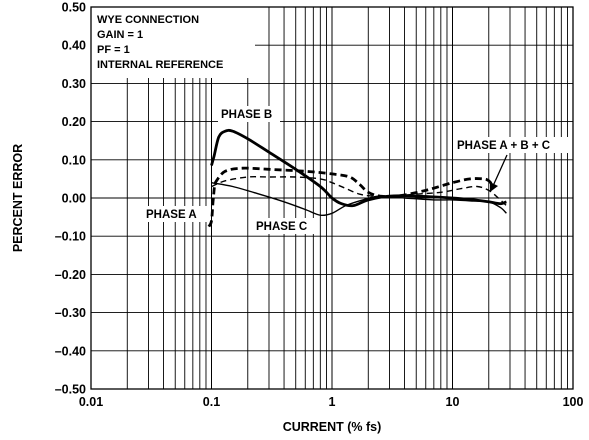  What do you see at coordinates (74, 122) in the screenshot?
I see `y-tick-label: 0.20` at bounding box center [74, 122].